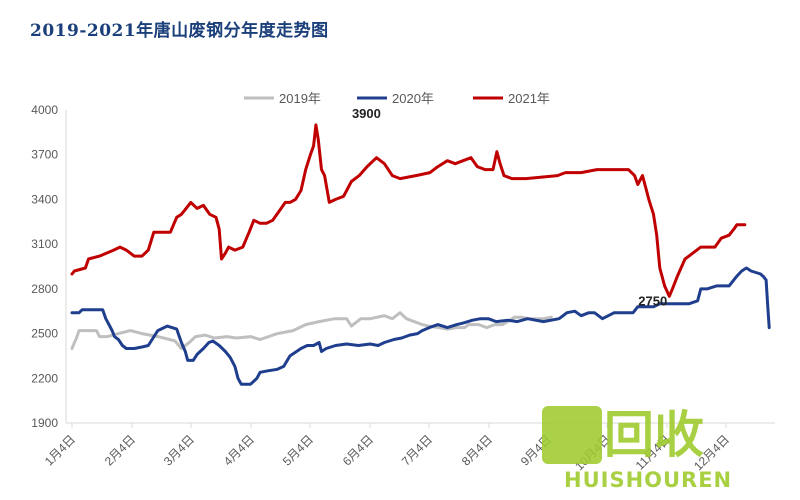 The width and height of the screenshot is (800, 500). What do you see at coordinates (44, 155) in the screenshot?
I see `y-tick-label: 3700` at bounding box center [44, 155].